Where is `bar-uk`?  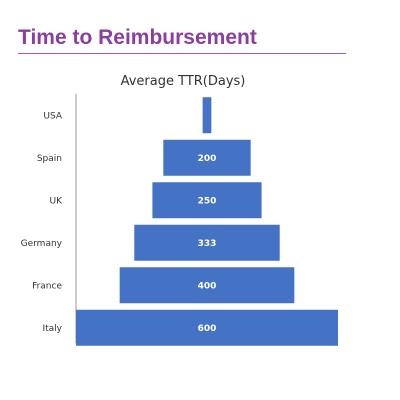
bar-uk is located at coordinates (207, 200).